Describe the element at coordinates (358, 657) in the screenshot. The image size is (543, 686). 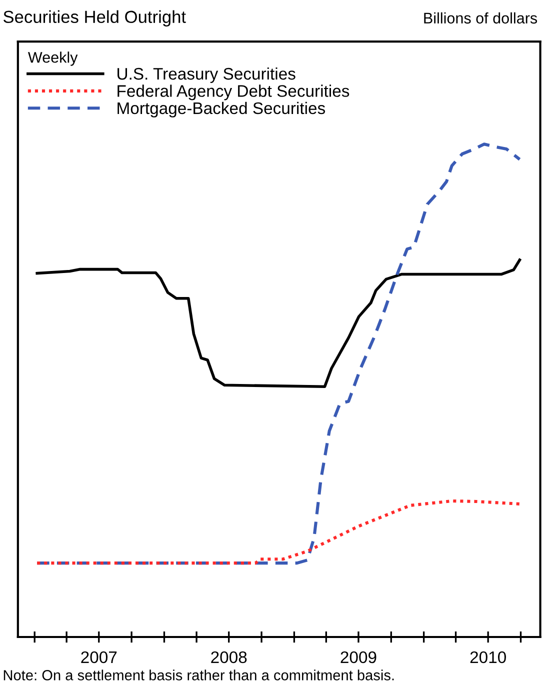
I see `x-tick-label: 2009` at that location.